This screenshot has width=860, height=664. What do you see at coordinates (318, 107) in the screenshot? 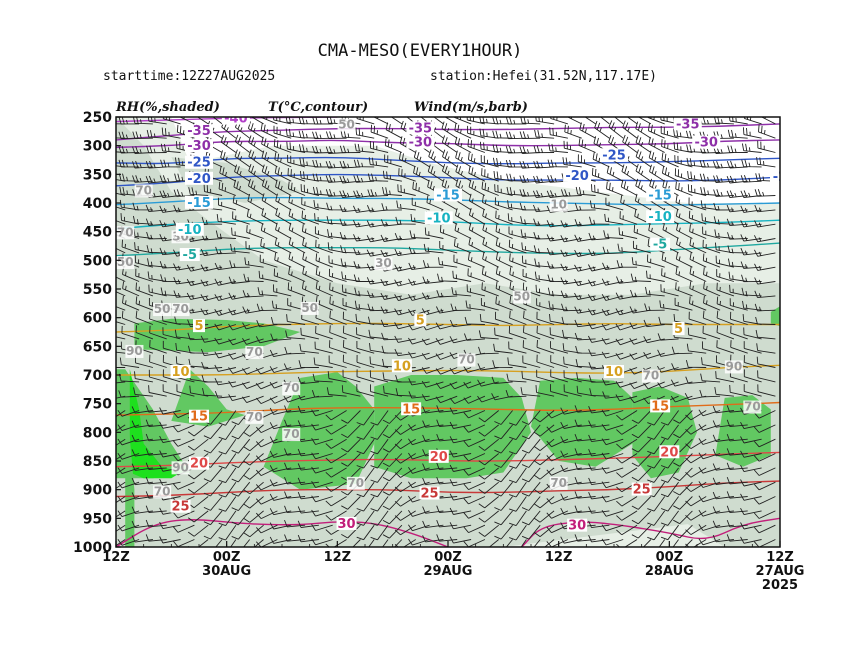
I see `temperature-legend-label: T(°C,contour)` at bounding box center [318, 107].